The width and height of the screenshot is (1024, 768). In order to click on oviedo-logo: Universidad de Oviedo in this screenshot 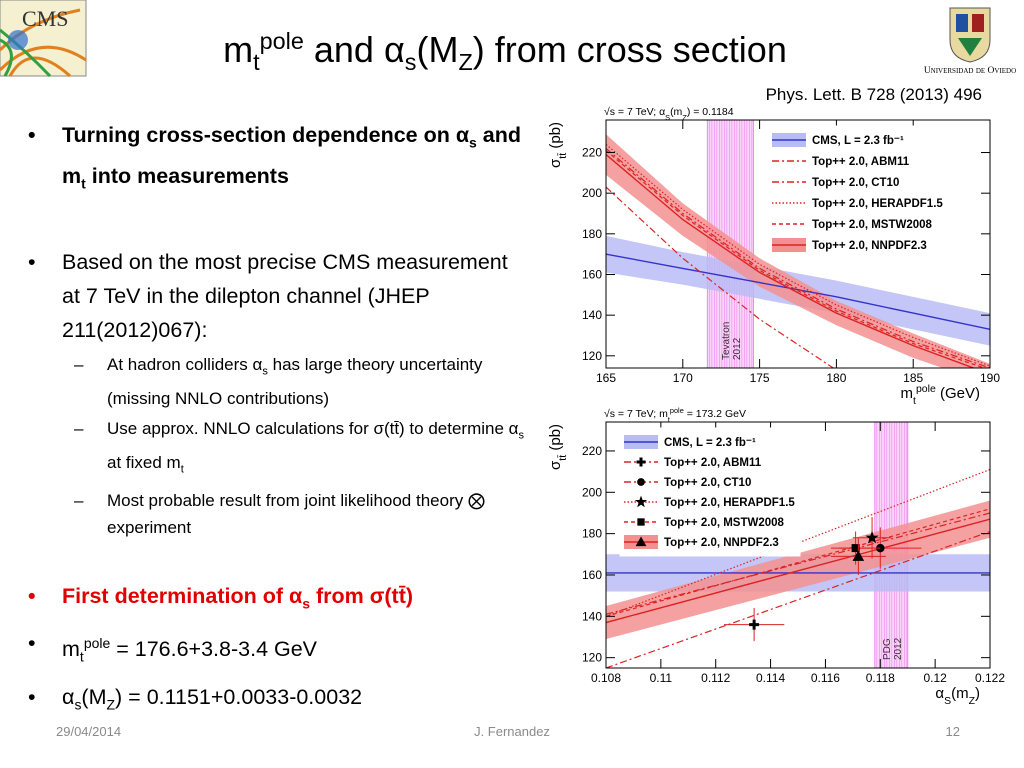, I will do `click(970, 41)`.